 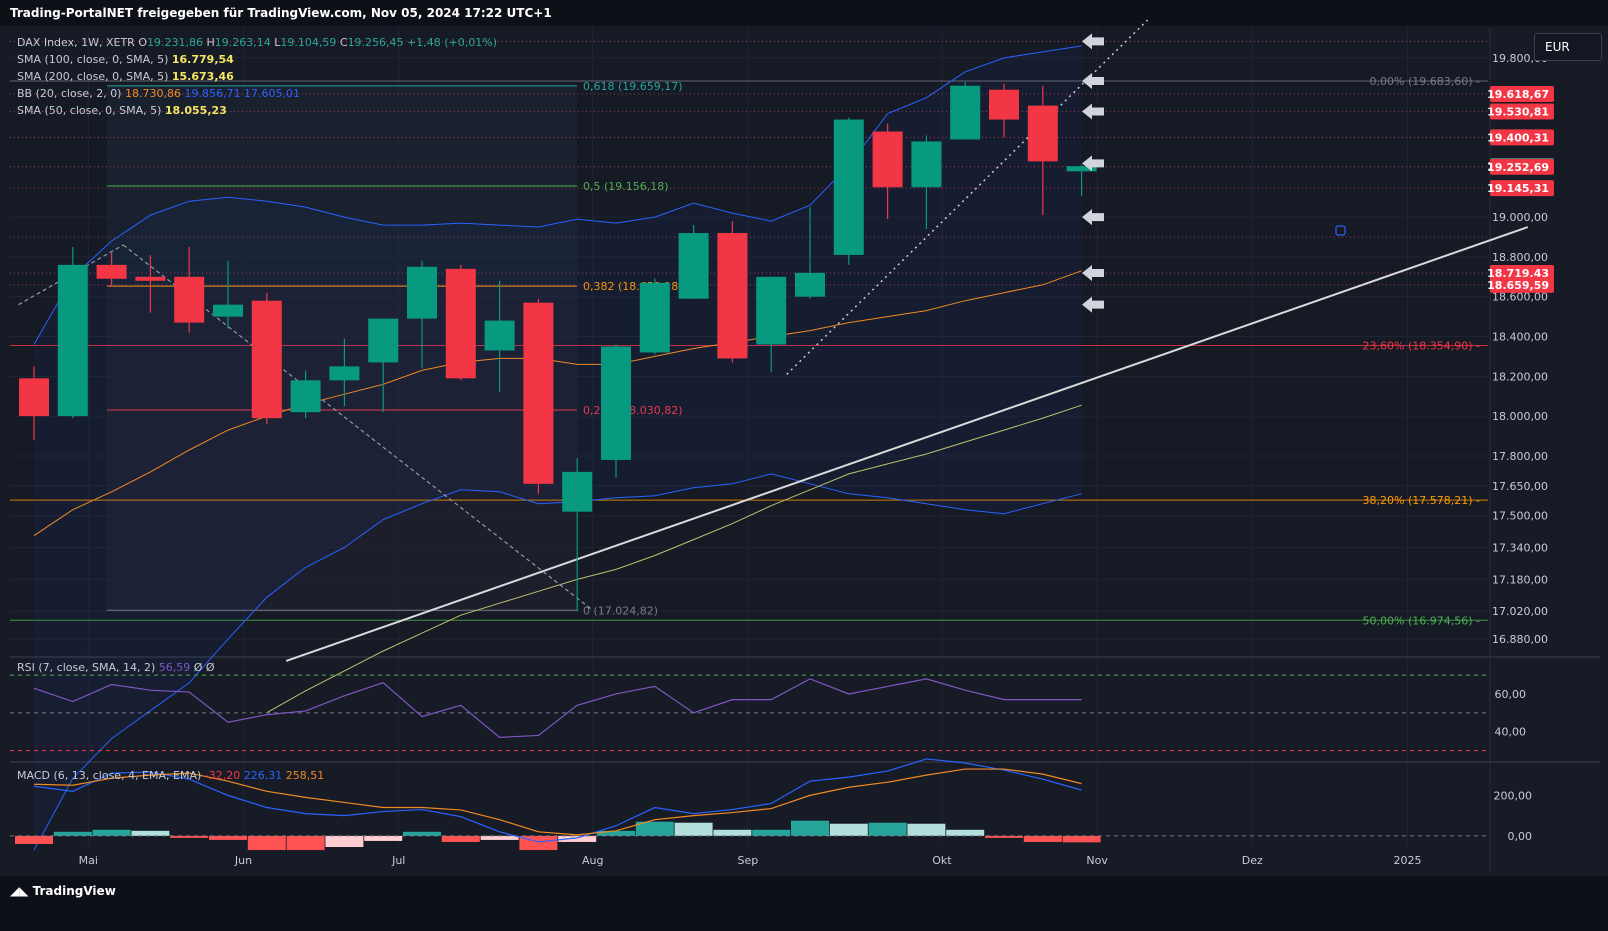 I want to click on xaxis-tick-0: Mai, so click(x=88, y=860).